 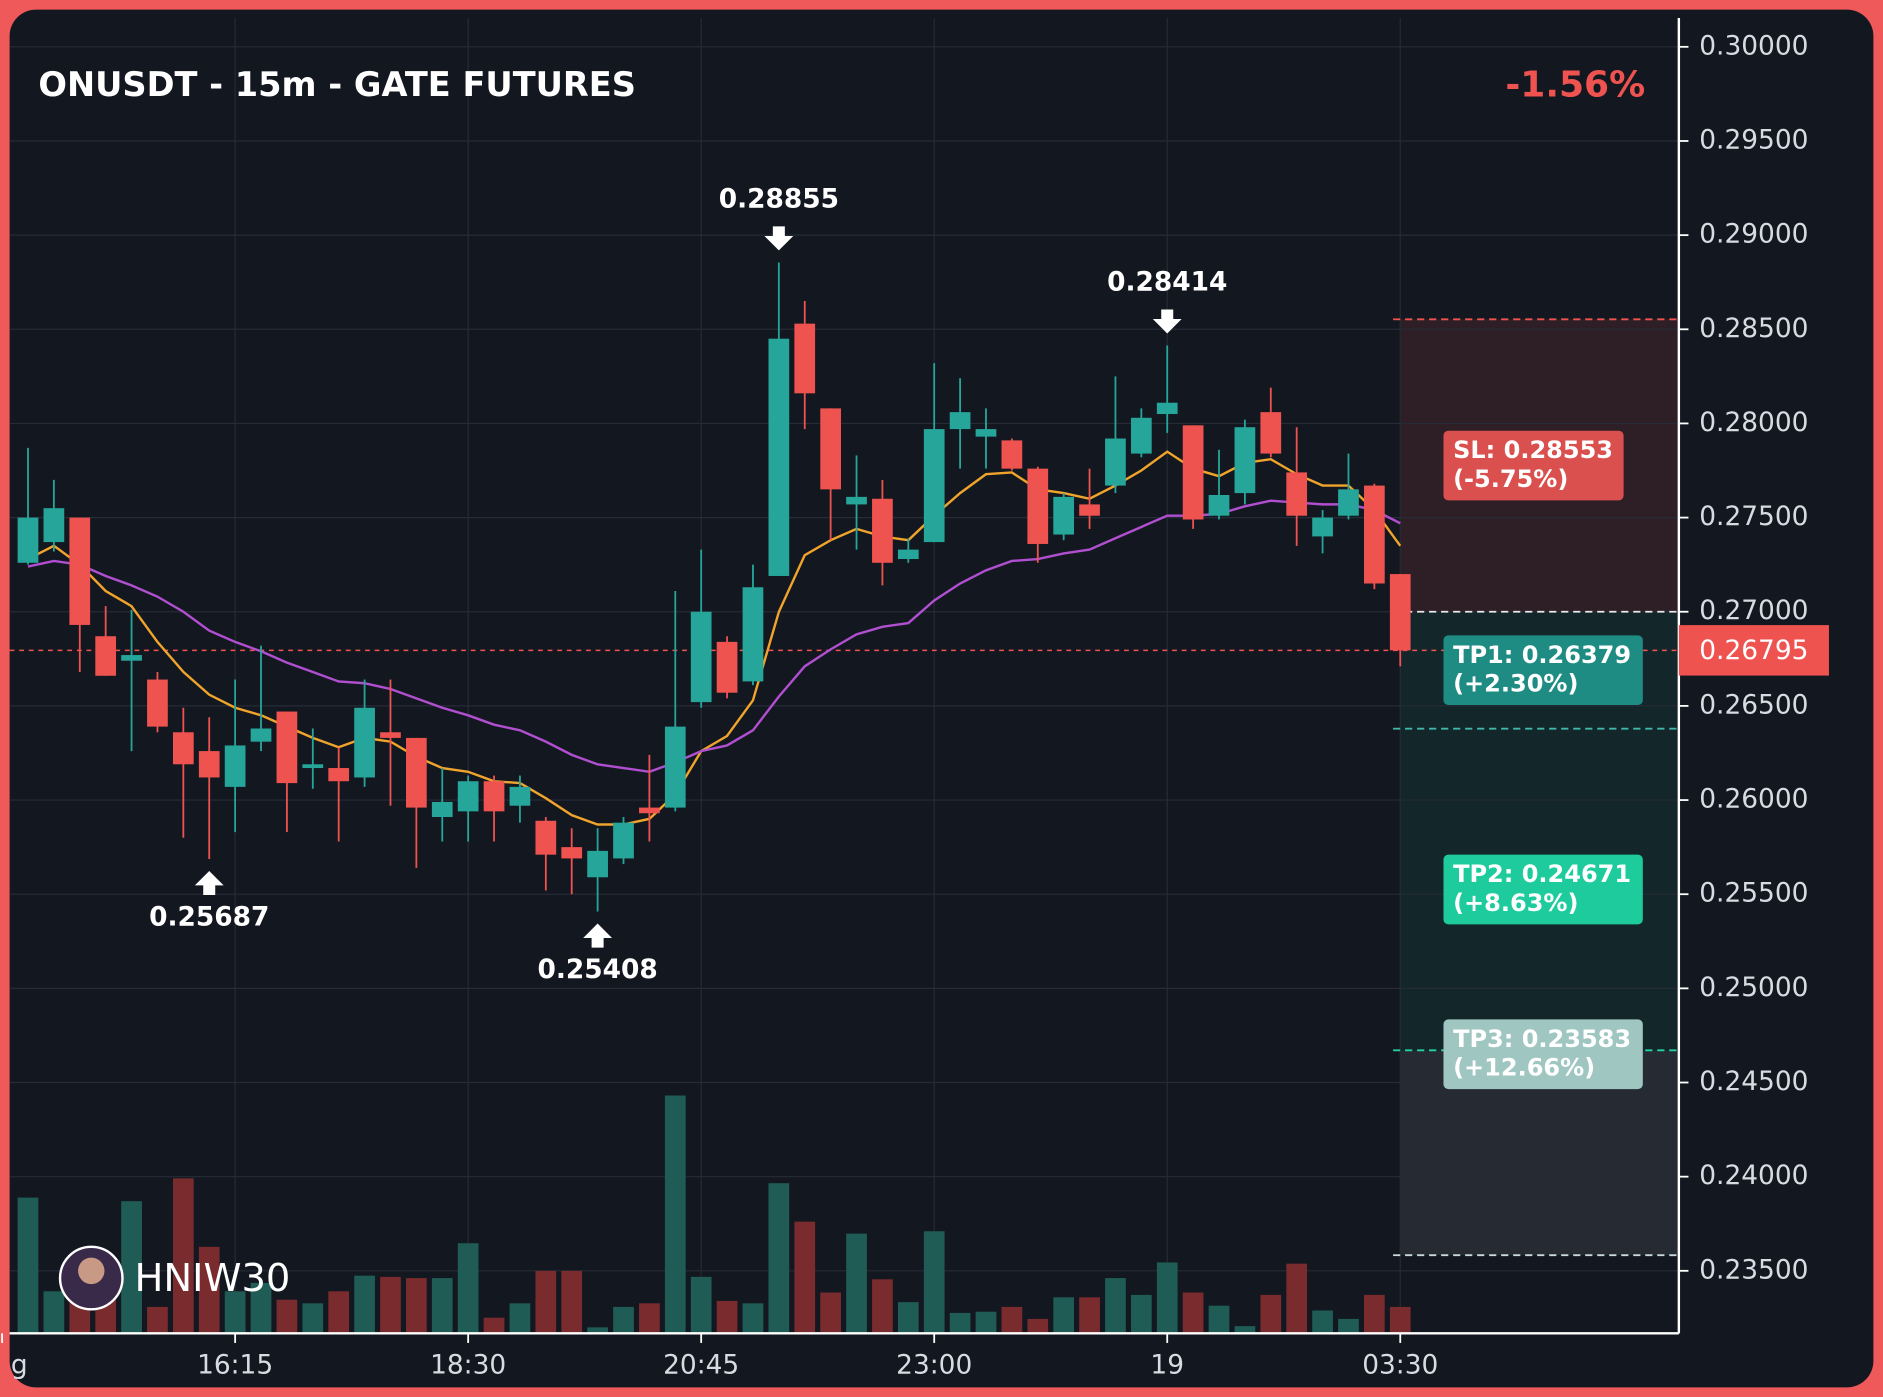 I want to click on x-tick-label: 18:30, so click(x=468, y=1364).